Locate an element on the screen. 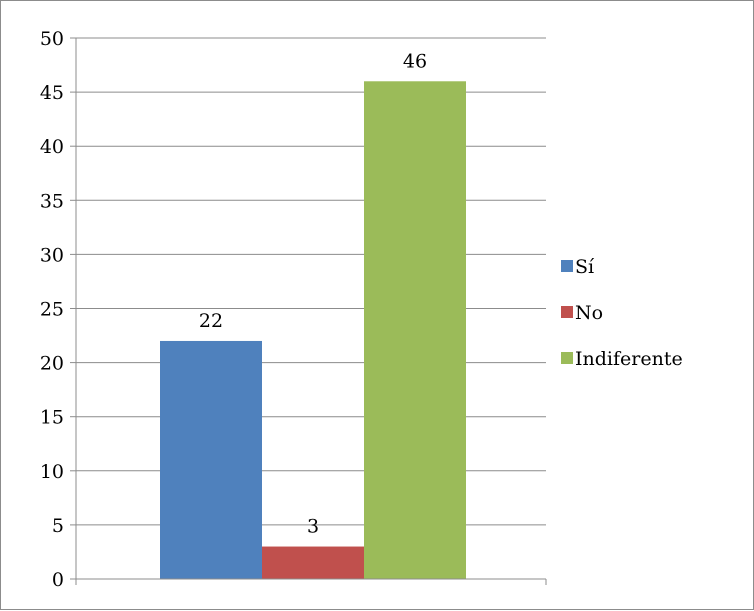 The image size is (754, 611). data-label-3: 46 is located at coordinates (415, 61).